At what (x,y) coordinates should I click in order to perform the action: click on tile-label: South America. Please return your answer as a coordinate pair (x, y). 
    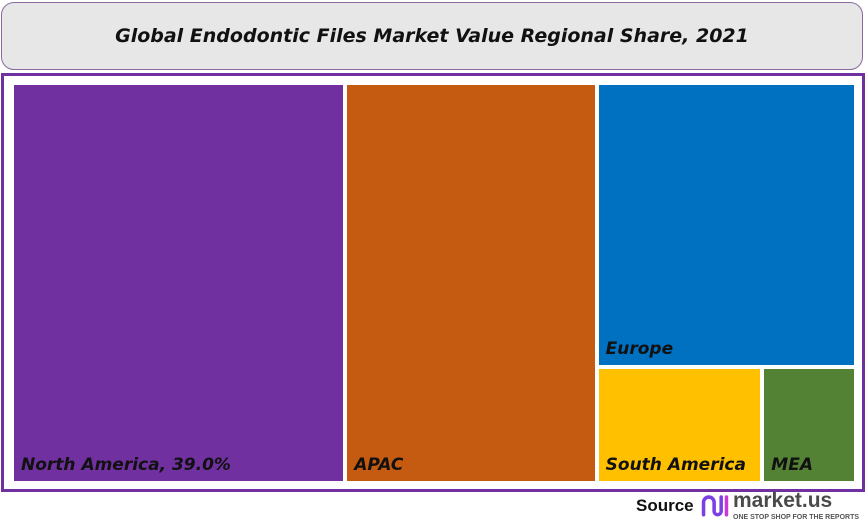
    Looking at the image, I should click on (675, 464).